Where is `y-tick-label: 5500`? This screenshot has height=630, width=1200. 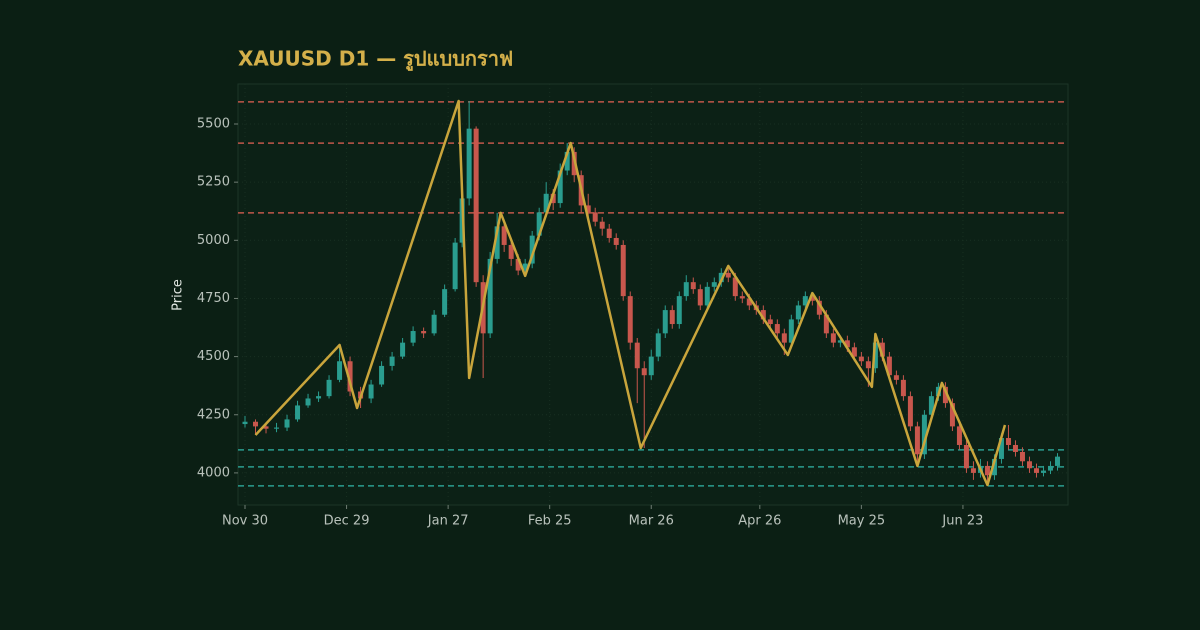
y-tick-label: 5500 is located at coordinates (213, 124).